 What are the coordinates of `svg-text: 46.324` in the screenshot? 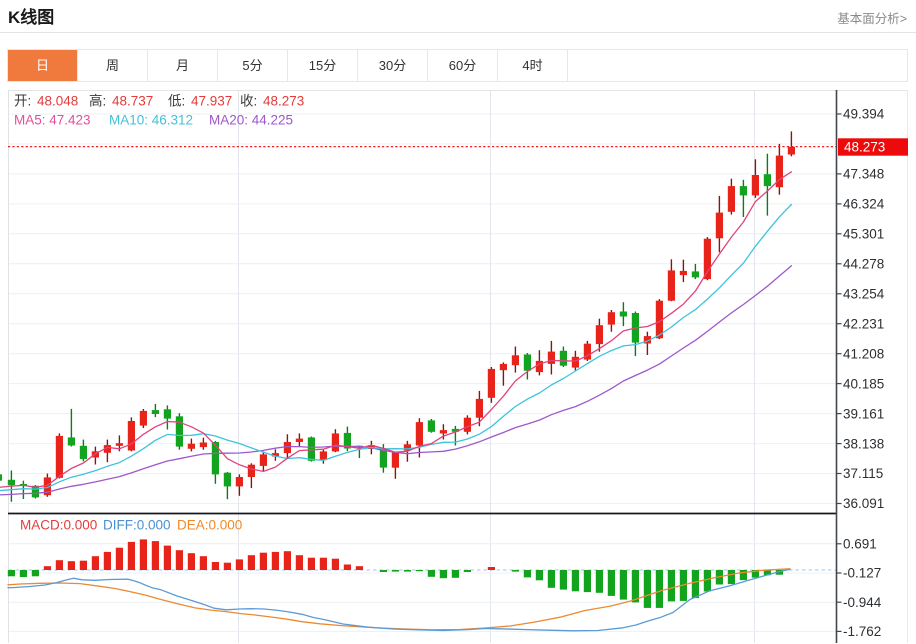 It's located at (864, 204).